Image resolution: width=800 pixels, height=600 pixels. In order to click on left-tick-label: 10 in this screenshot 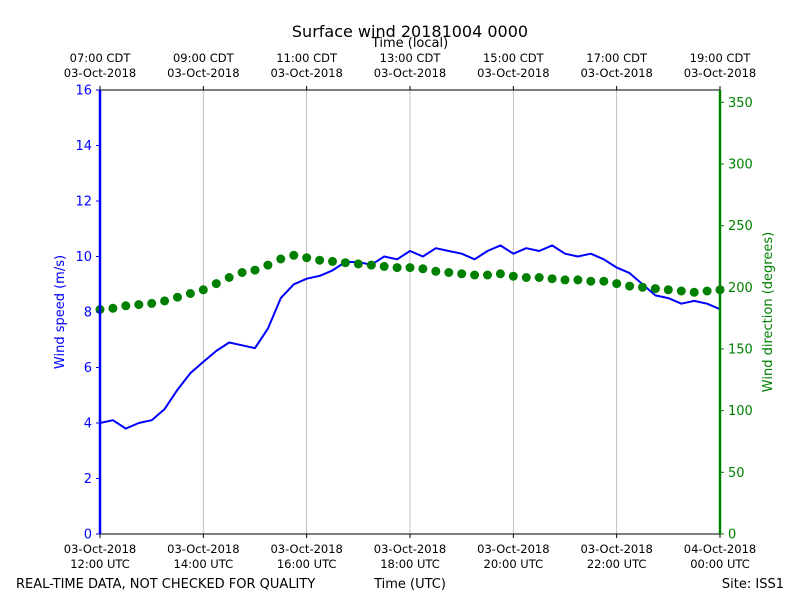, I will do `click(83, 257)`.